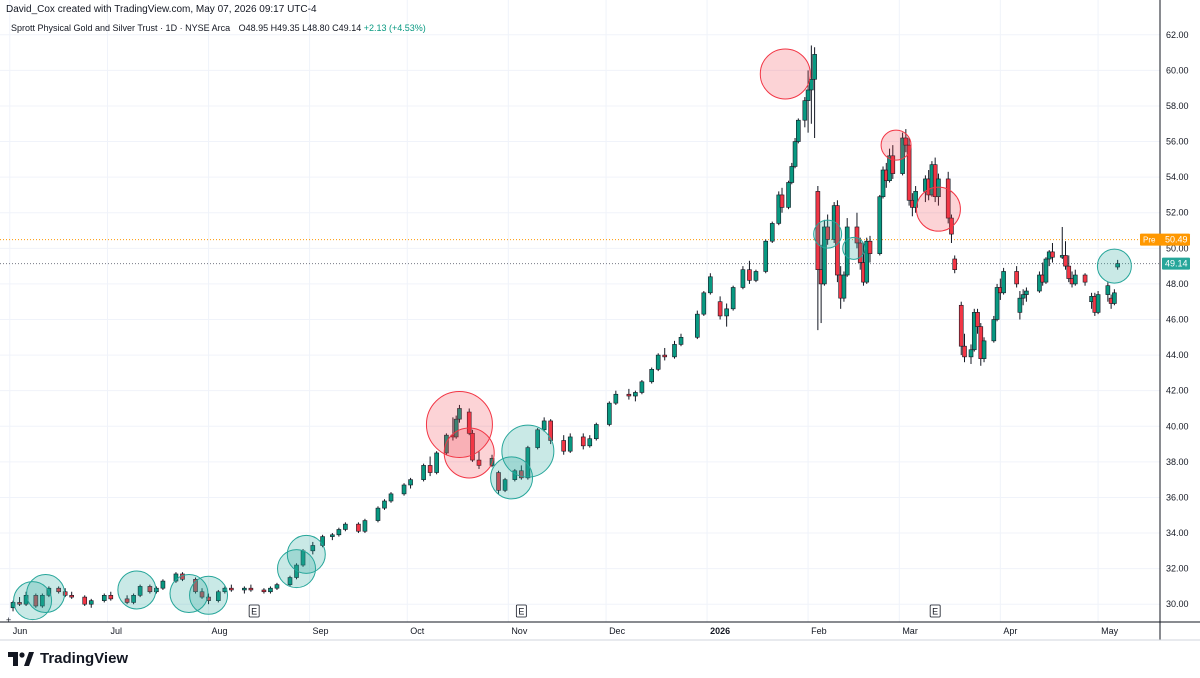  I want to click on tradingview-logo: TradingView, so click(68, 658).